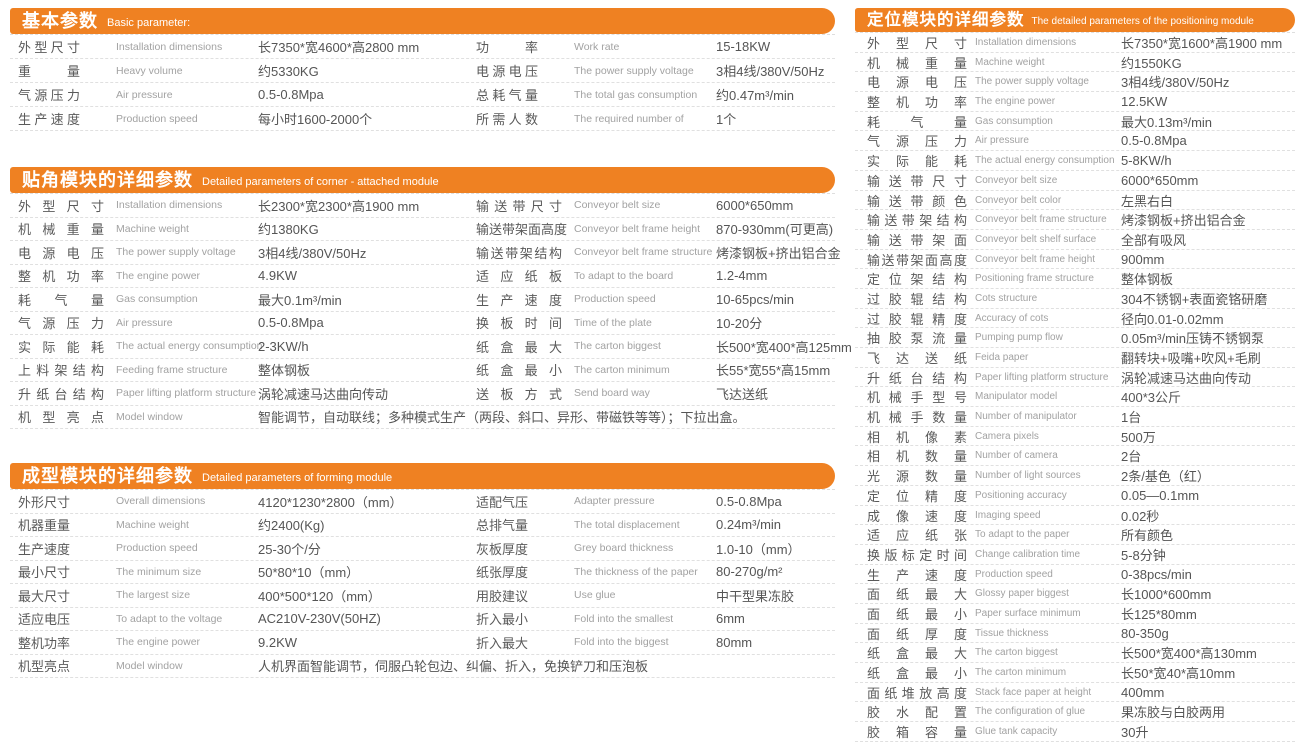  I want to click on param-label-en: The configuration of glue, so click(1030, 712).